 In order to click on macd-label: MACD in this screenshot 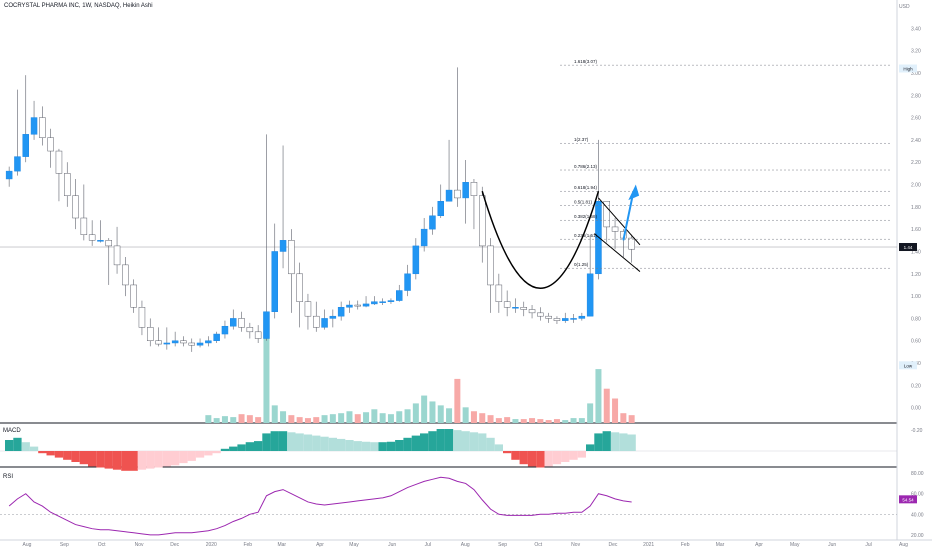, I will do `click(12, 431)`.